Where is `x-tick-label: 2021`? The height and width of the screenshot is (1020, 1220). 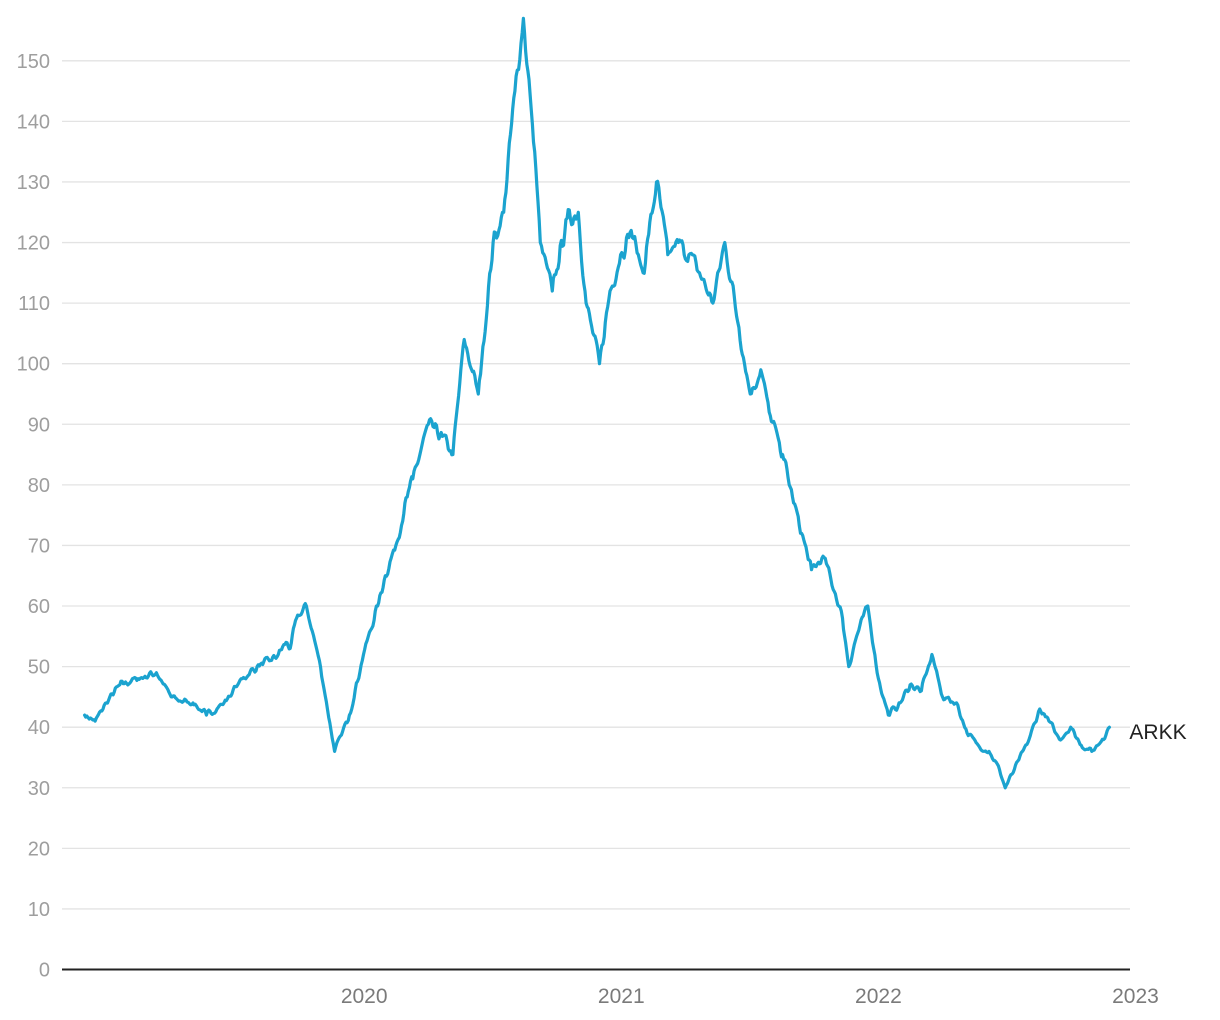 x-tick-label: 2021 is located at coordinates (621, 996).